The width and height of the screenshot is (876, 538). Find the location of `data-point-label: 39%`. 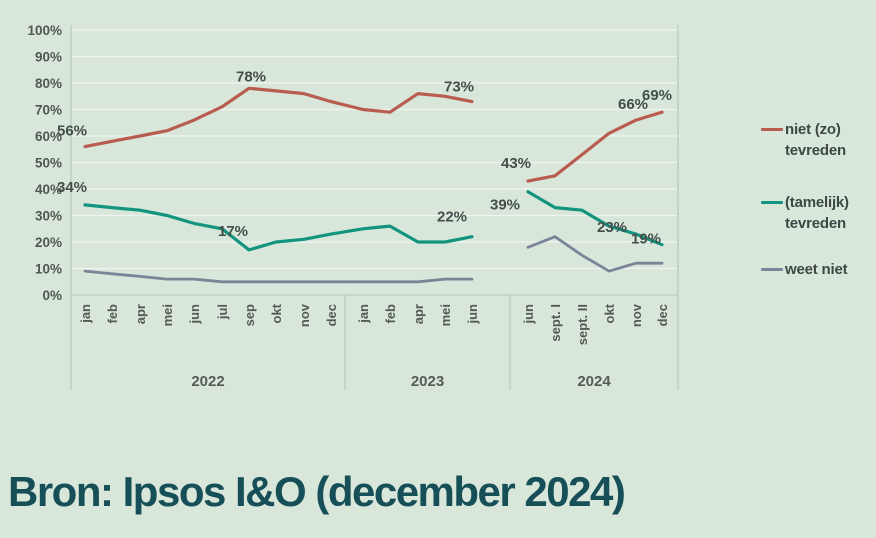

data-point-label: 39% is located at coordinates (505, 205).